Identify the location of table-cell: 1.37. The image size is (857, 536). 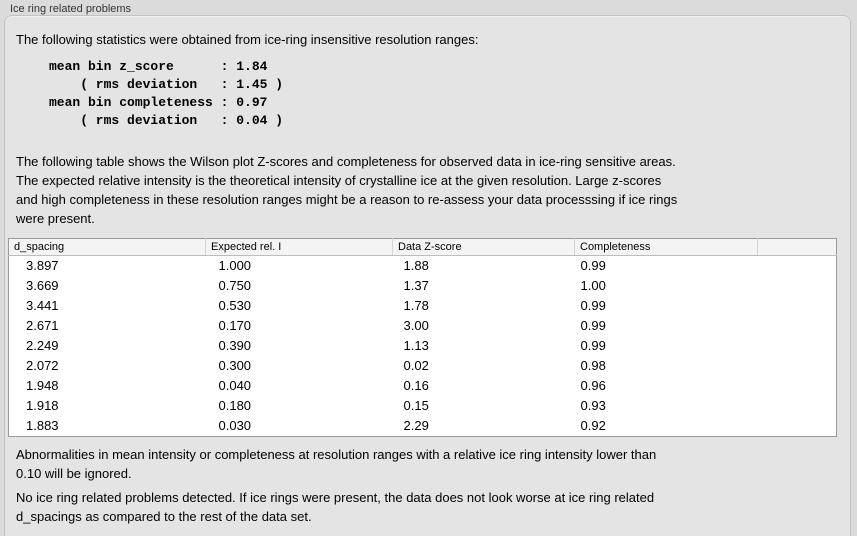
(416, 285).